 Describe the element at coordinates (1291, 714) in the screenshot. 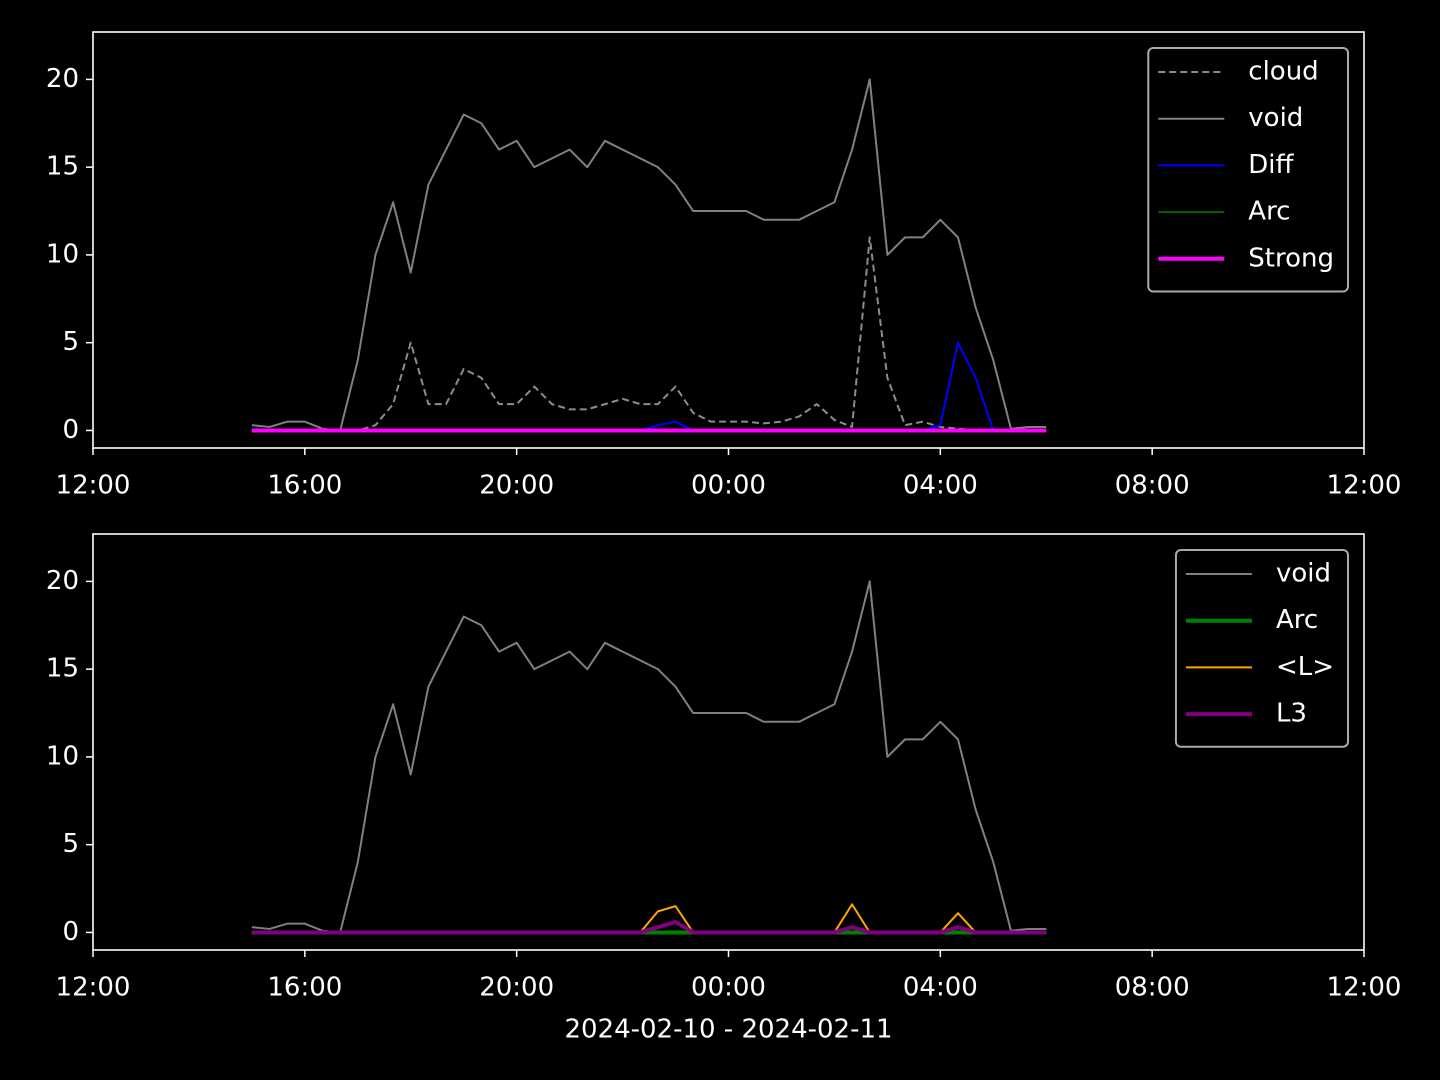

I see `legend-label: L3` at that location.